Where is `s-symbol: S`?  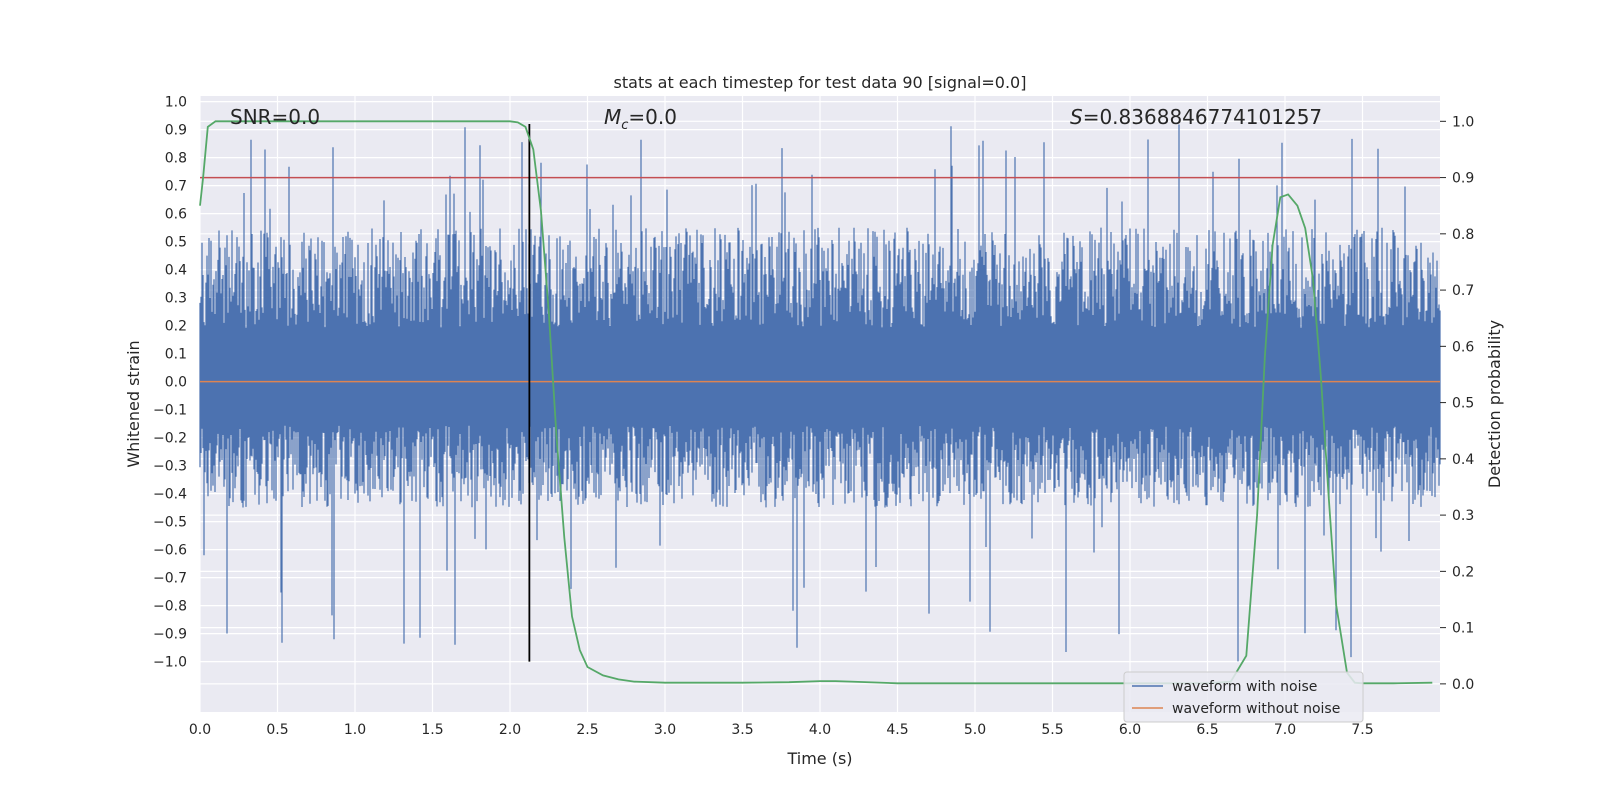
s-symbol: S is located at coordinates (1076, 117).